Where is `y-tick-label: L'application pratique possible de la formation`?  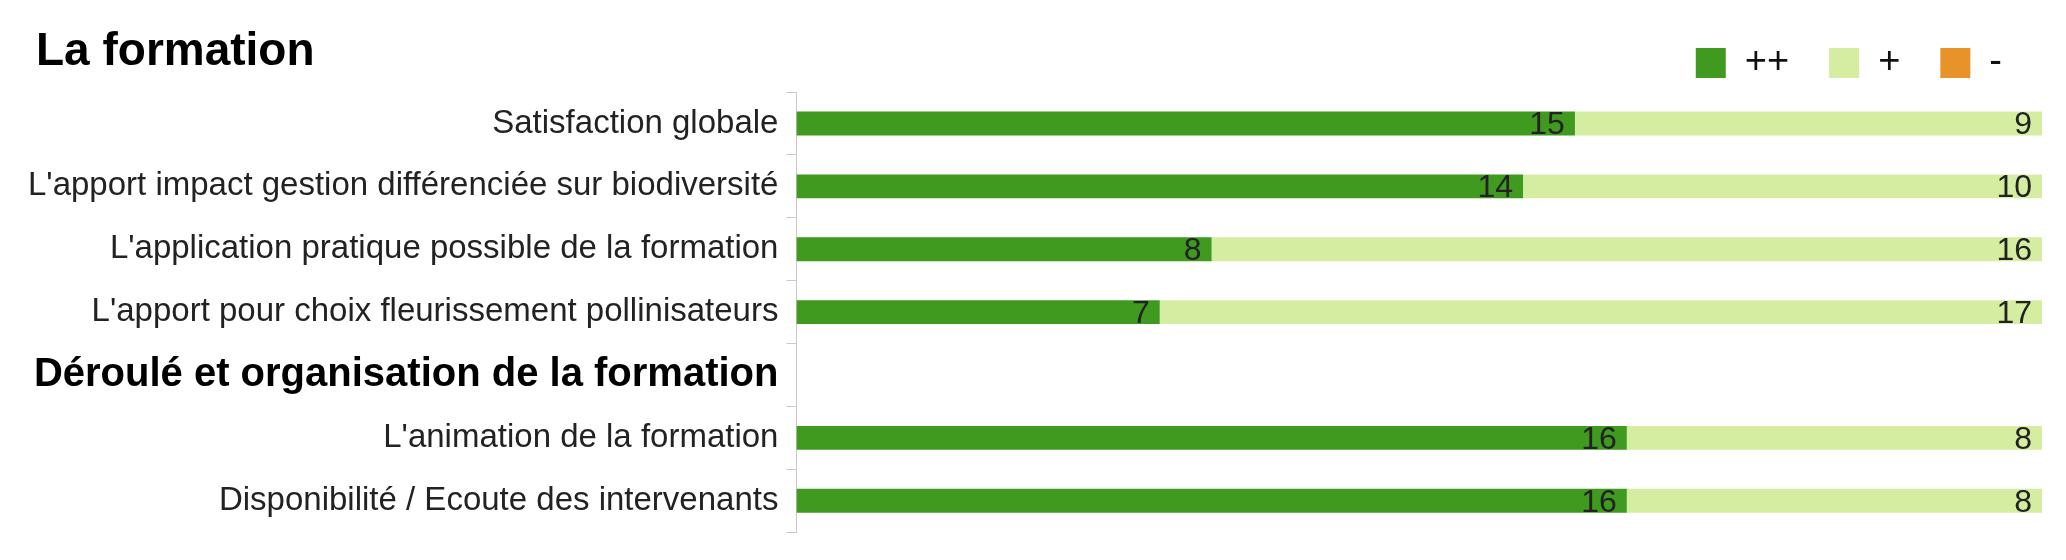 y-tick-label: L'application pratique possible de la formation is located at coordinates (444, 247).